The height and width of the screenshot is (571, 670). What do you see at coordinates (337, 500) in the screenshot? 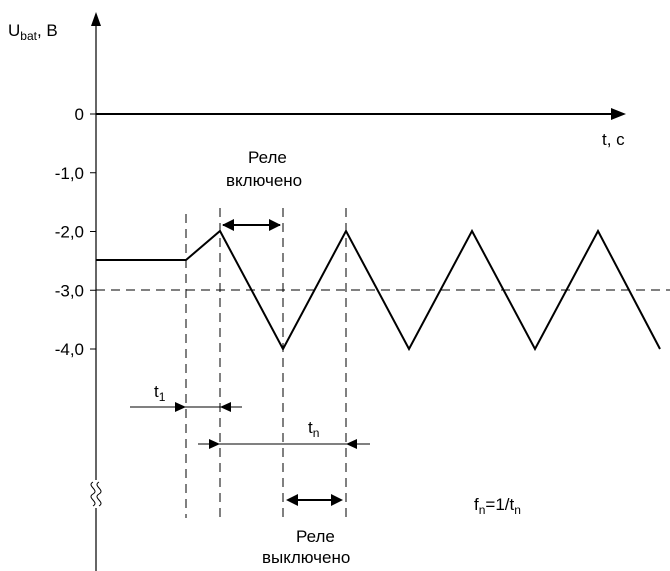
I see `relay-off-arrow-right-icon` at bounding box center [337, 500].